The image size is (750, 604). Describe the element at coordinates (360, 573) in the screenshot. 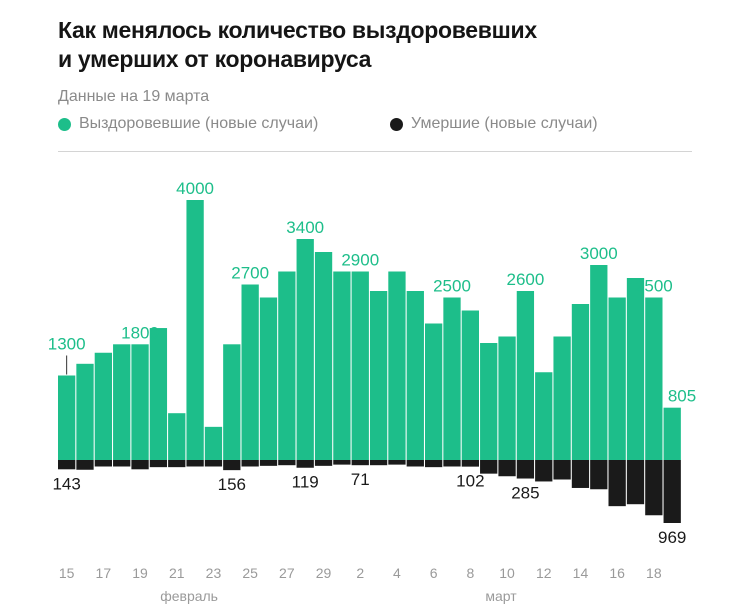

I see `x-tick-label: 2` at that location.